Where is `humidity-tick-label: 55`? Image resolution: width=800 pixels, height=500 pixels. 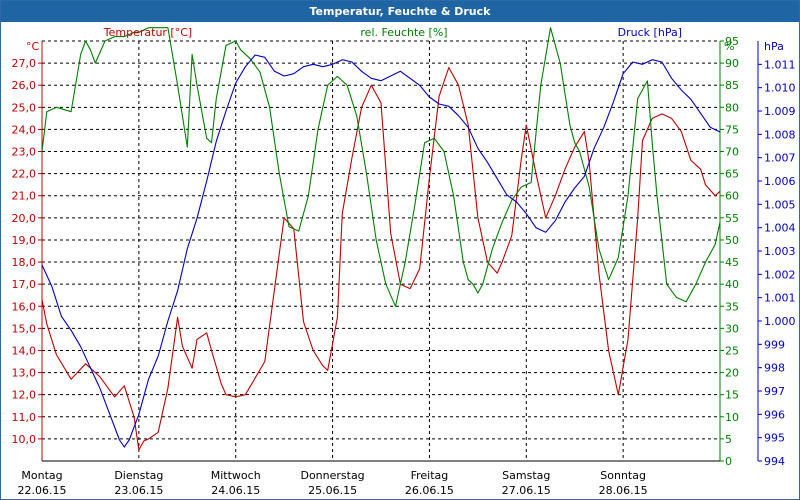 humidity-tick-label: 55 is located at coordinates (732, 218).